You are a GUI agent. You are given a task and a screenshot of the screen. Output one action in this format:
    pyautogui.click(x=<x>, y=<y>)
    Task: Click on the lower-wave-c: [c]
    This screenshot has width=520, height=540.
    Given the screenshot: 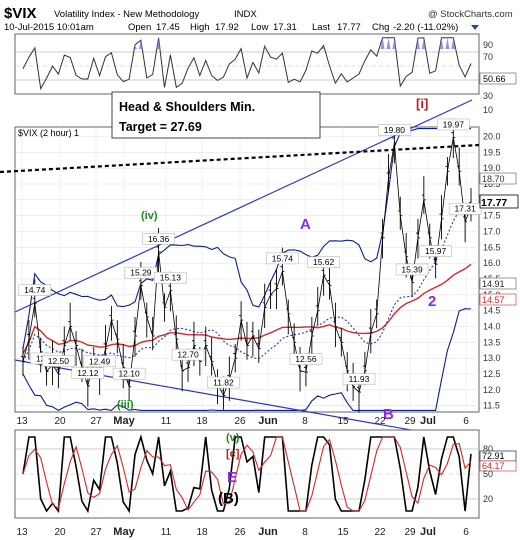 What is the action you would take?
    pyautogui.click(x=233, y=454)
    